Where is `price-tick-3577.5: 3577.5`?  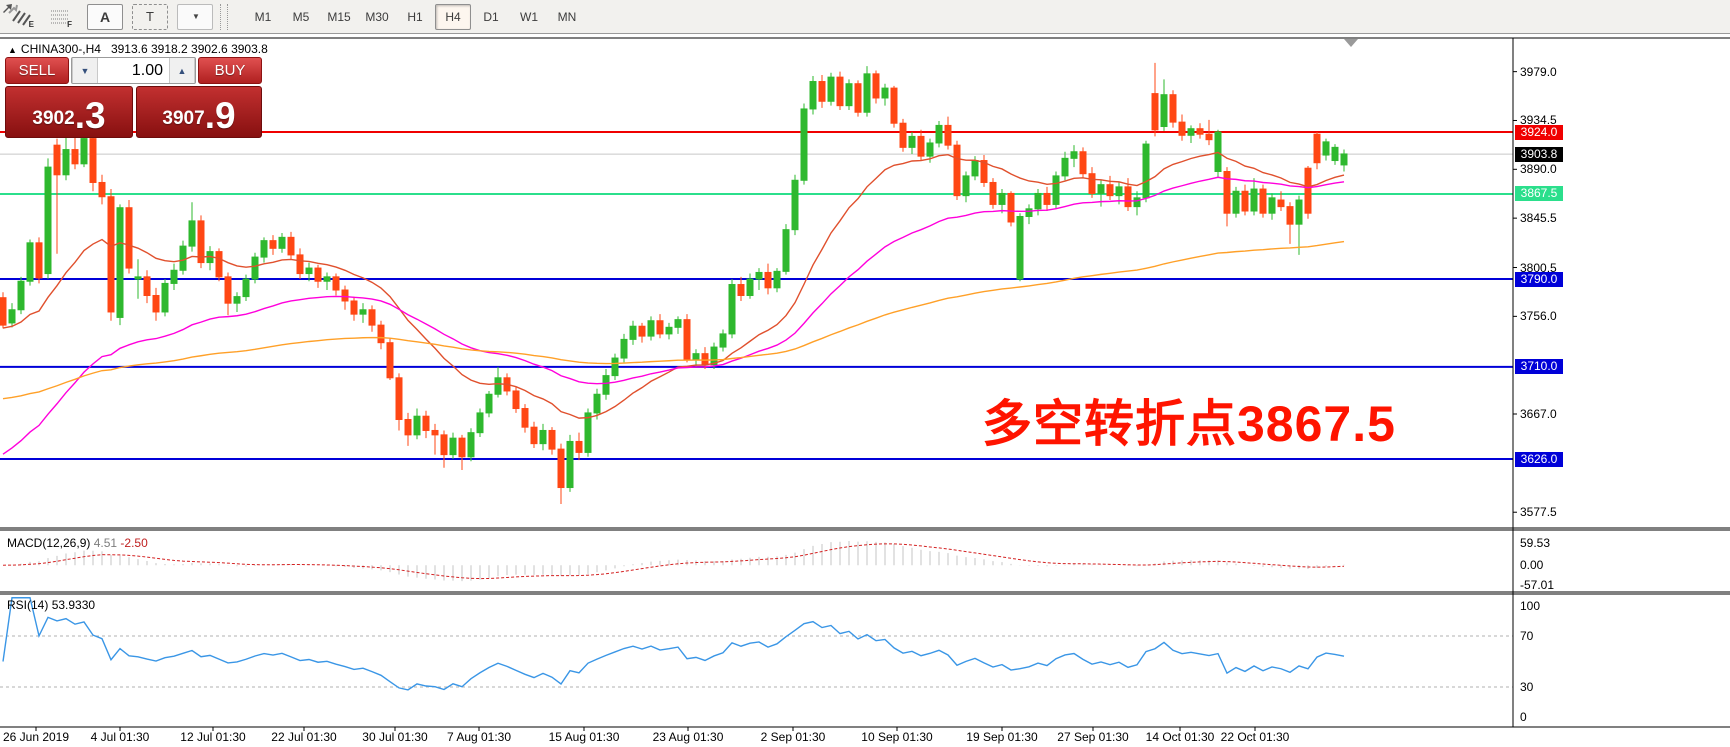
price-tick-3577.5: 3577.5 is located at coordinates (1538, 512).